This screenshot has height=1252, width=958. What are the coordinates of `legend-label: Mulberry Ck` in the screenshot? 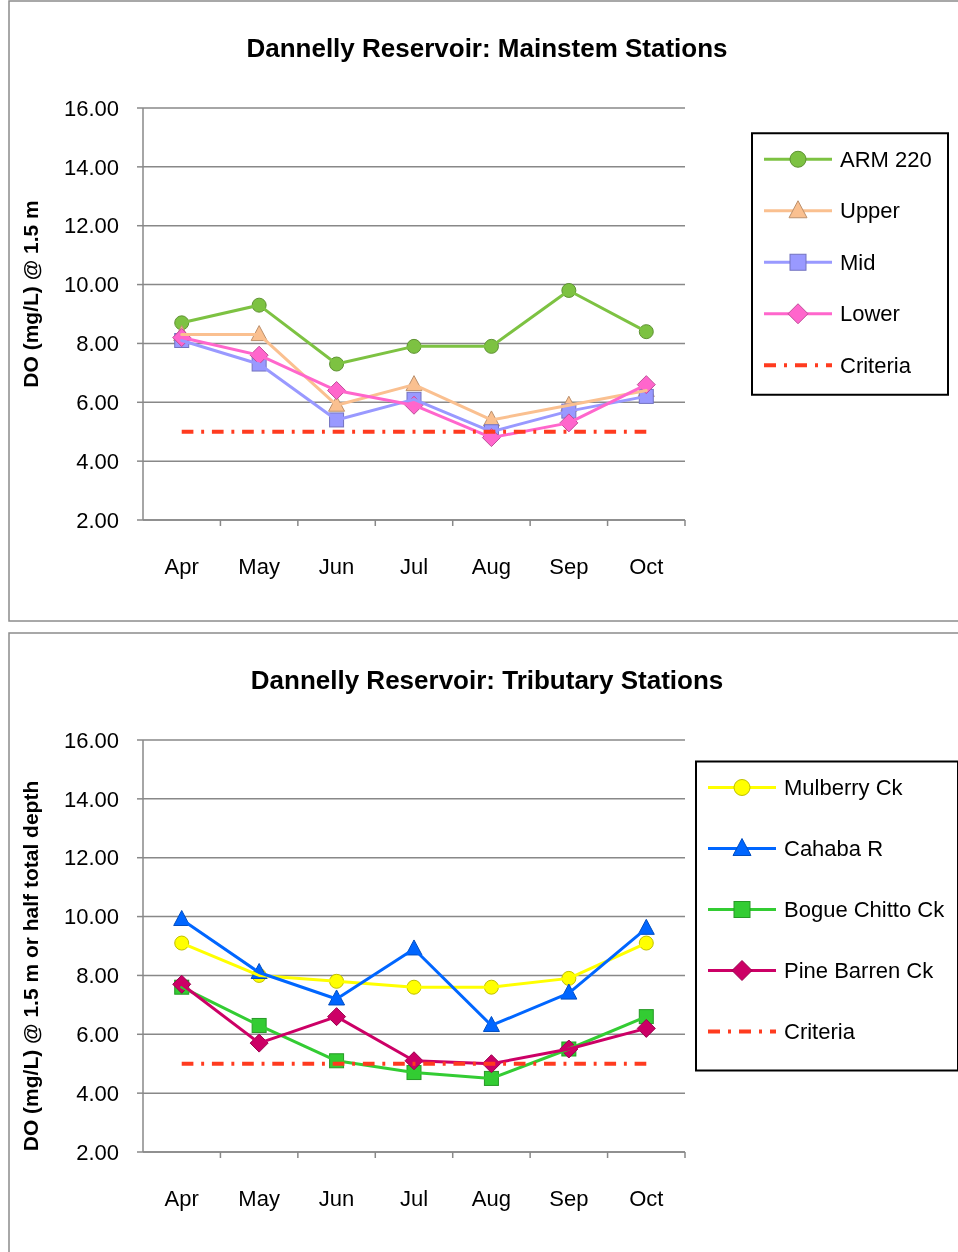 It's located at (844, 788).